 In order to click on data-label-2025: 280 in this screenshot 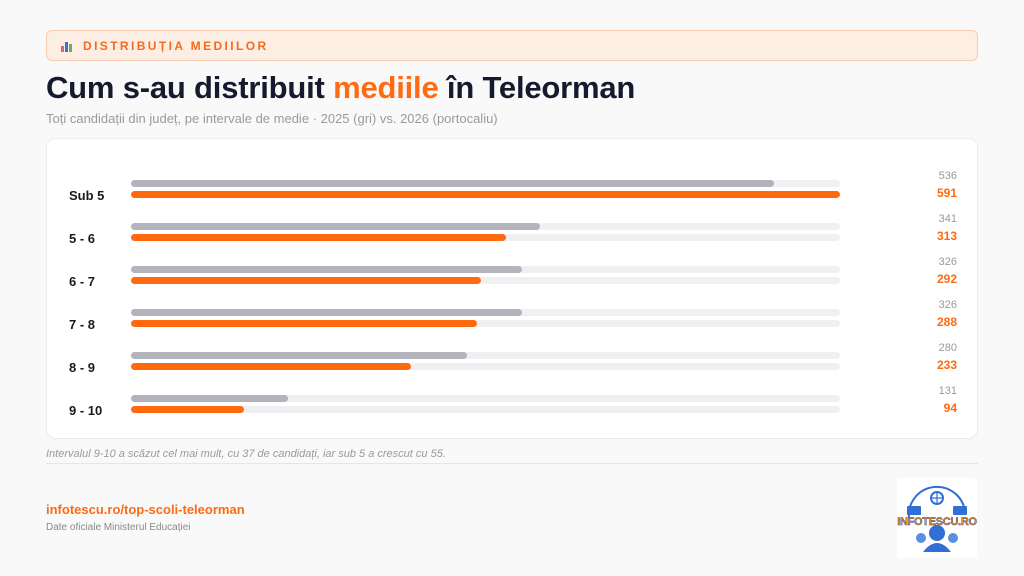, I will do `click(947, 348)`.